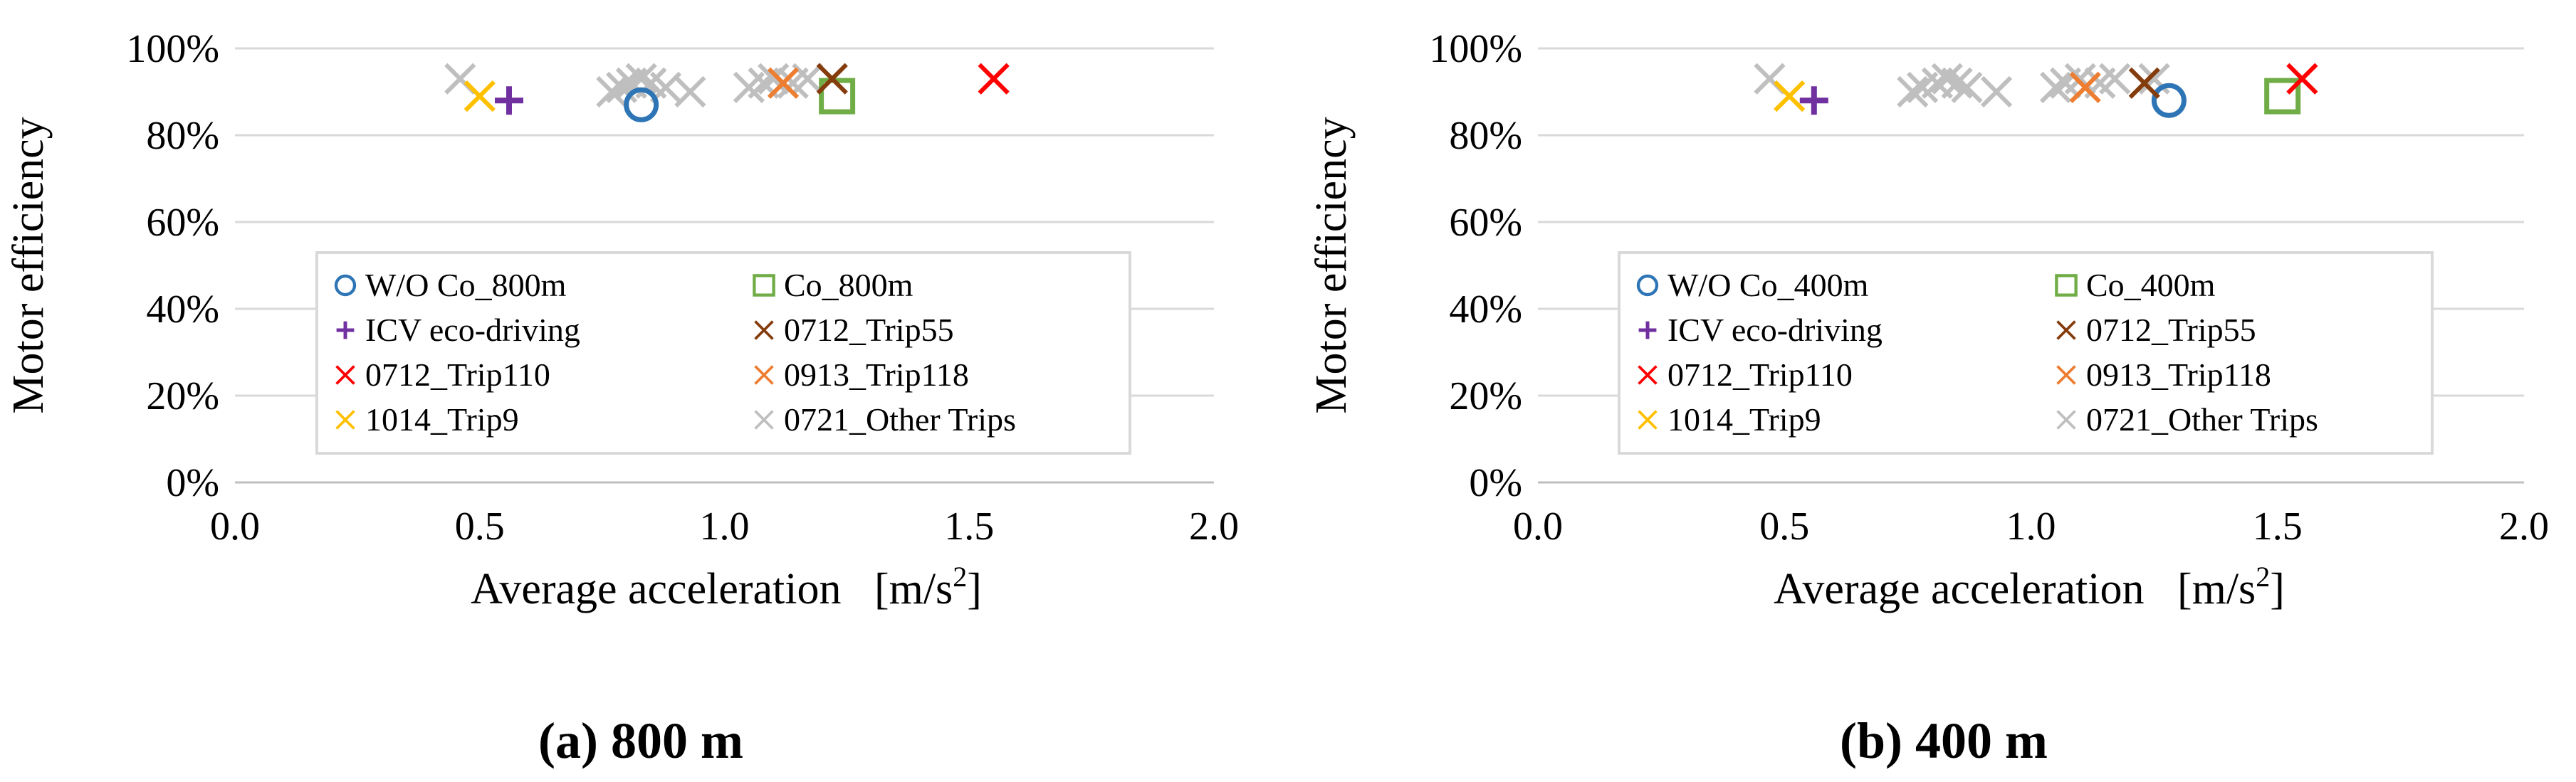 The image size is (2576, 782). What do you see at coordinates (848, 285) in the screenshot?
I see `legend-label: Co_800m` at bounding box center [848, 285].